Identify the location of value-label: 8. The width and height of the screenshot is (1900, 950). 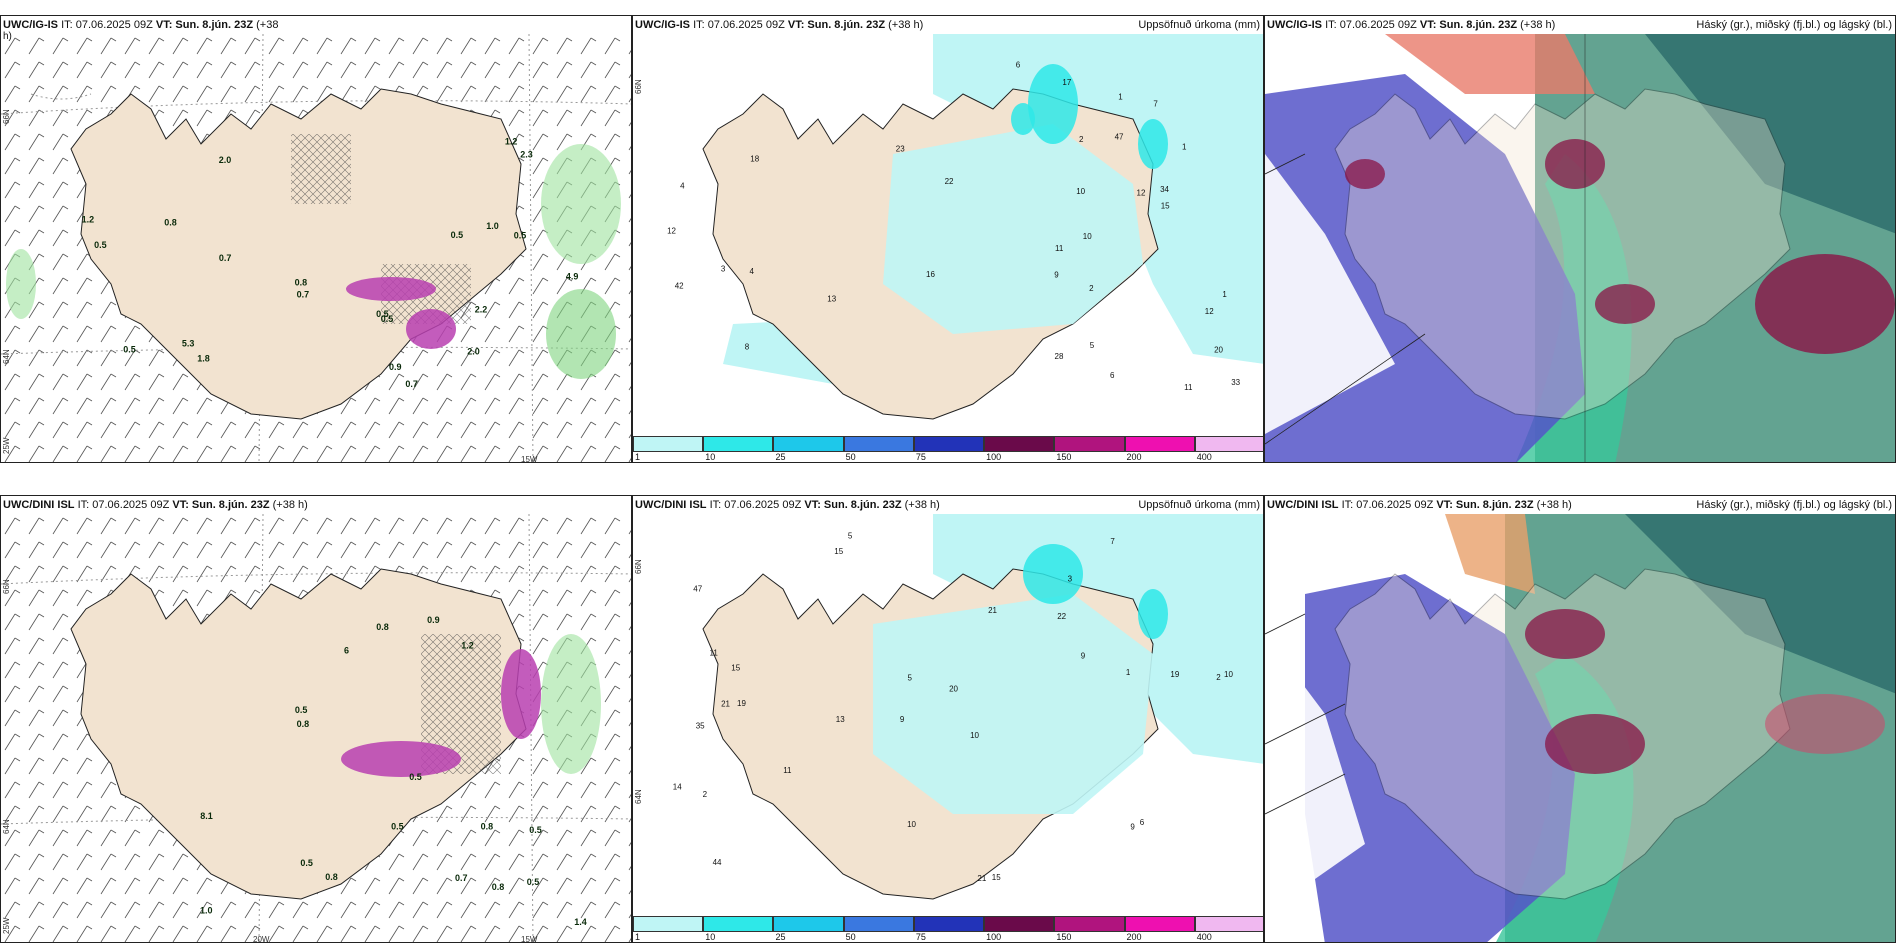
(747, 347).